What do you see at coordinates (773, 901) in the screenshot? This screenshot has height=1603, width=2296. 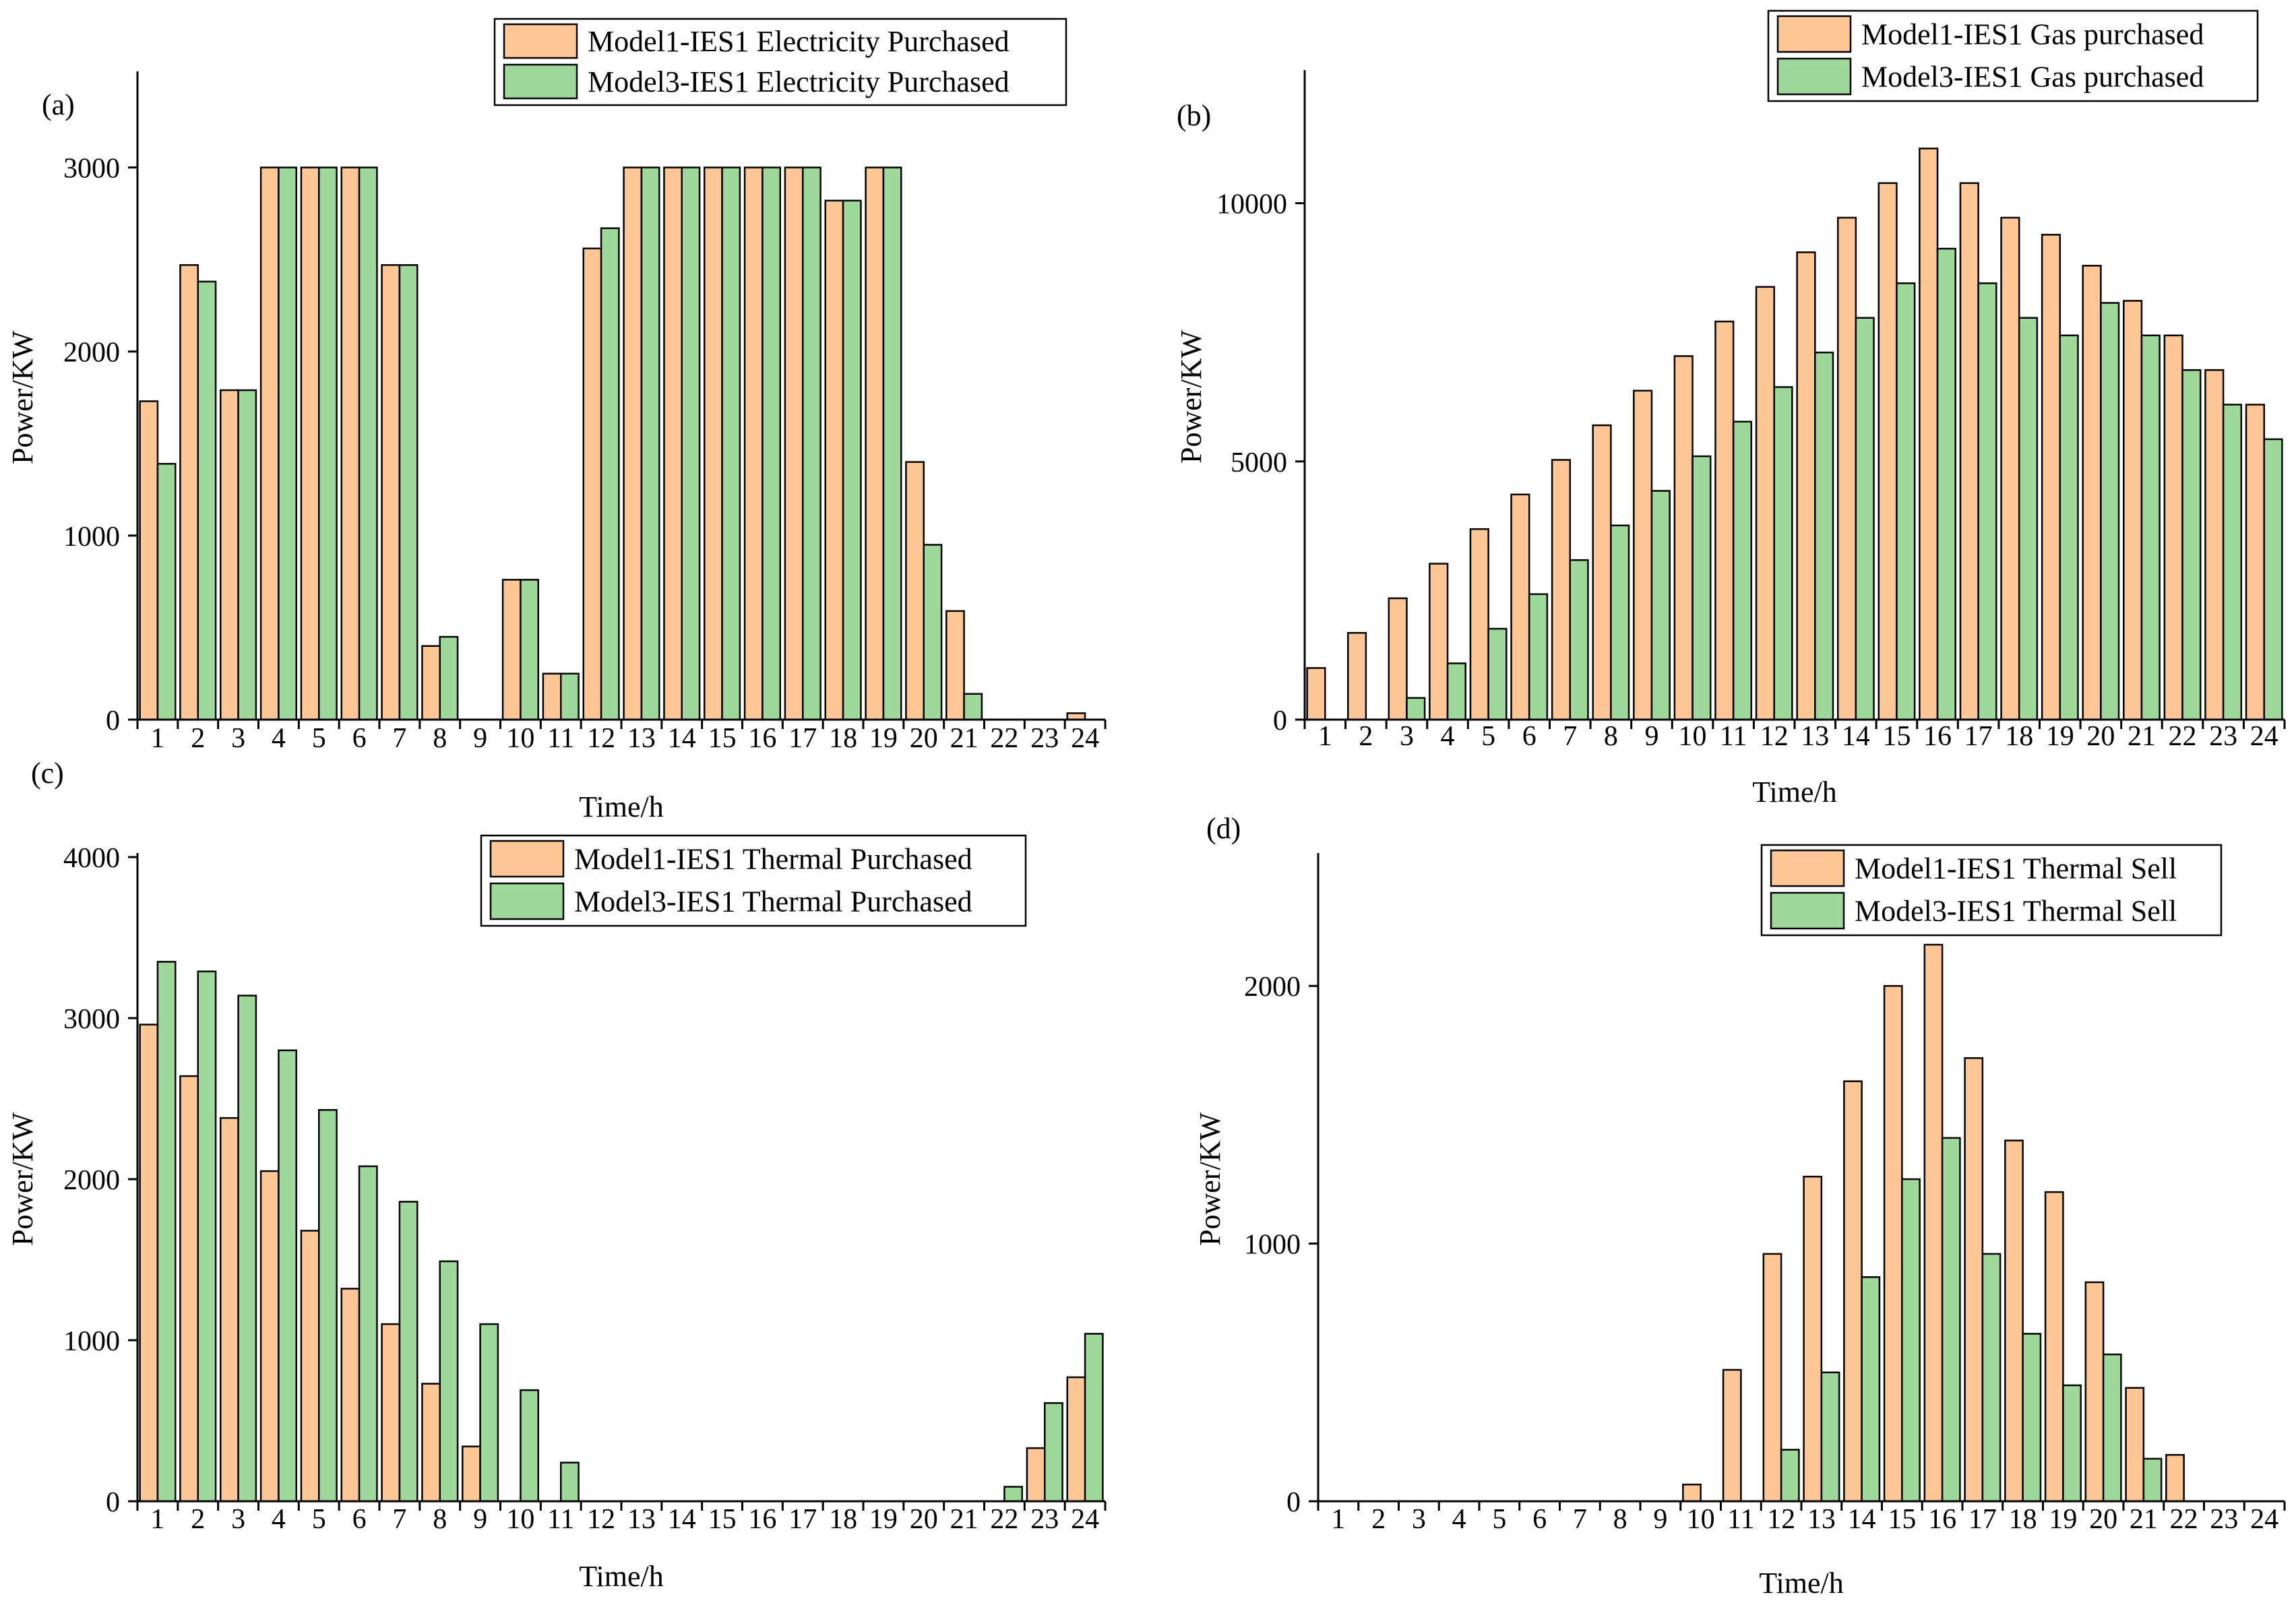 I see `legend-label-series2: Model3-IES1 Thermal Purchased` at bounding box center [773, 901].